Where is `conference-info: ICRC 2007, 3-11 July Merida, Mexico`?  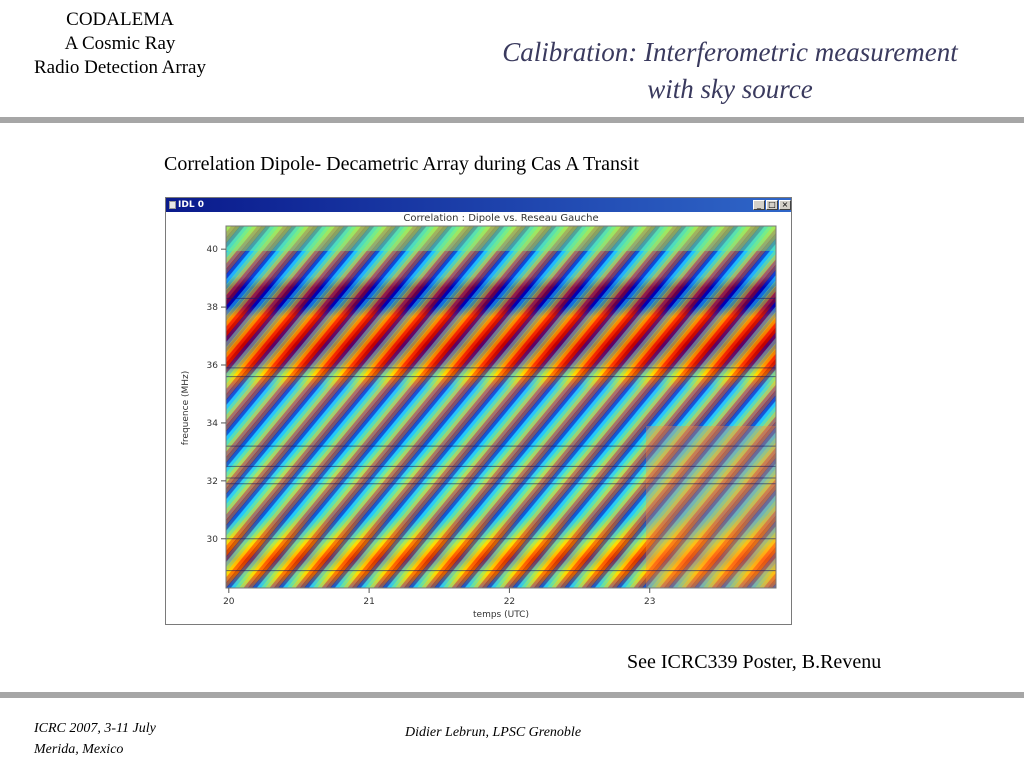 conference-info: ICRC 2007, 3-11 July Merida, Mexico is located at coordinates (95, 739).